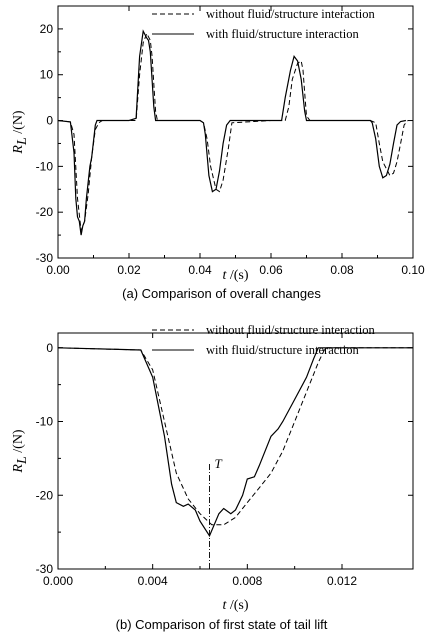 Image resolution: width=434 pixels, height=637 pixels. What do you see at coordinates (342, 581) in the screenshot?
I see `x-tick-label: 0.012` at bounding box center [342, 581].